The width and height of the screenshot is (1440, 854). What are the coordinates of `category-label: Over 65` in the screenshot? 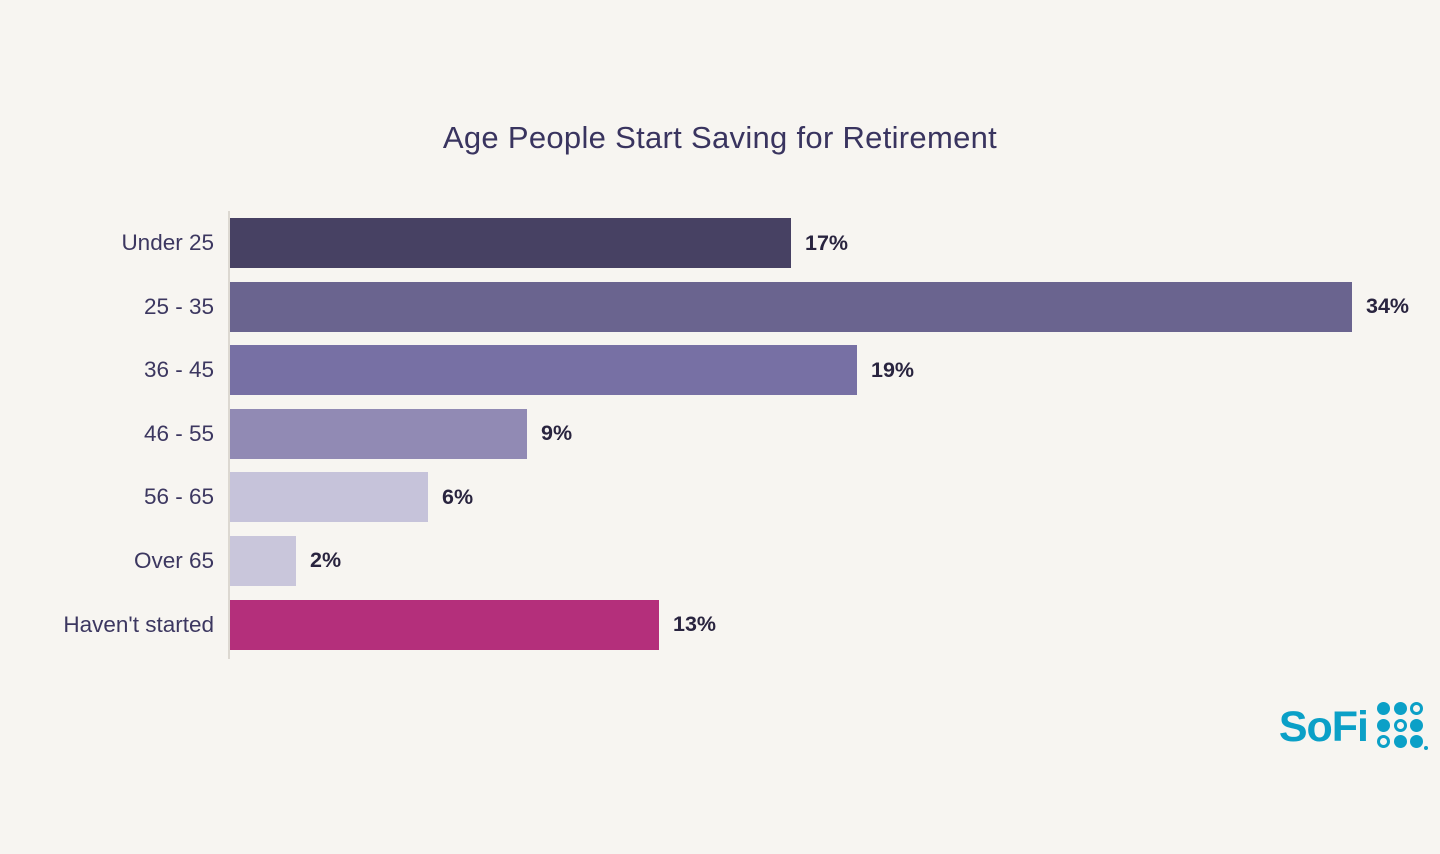 It's located at (173, 560).